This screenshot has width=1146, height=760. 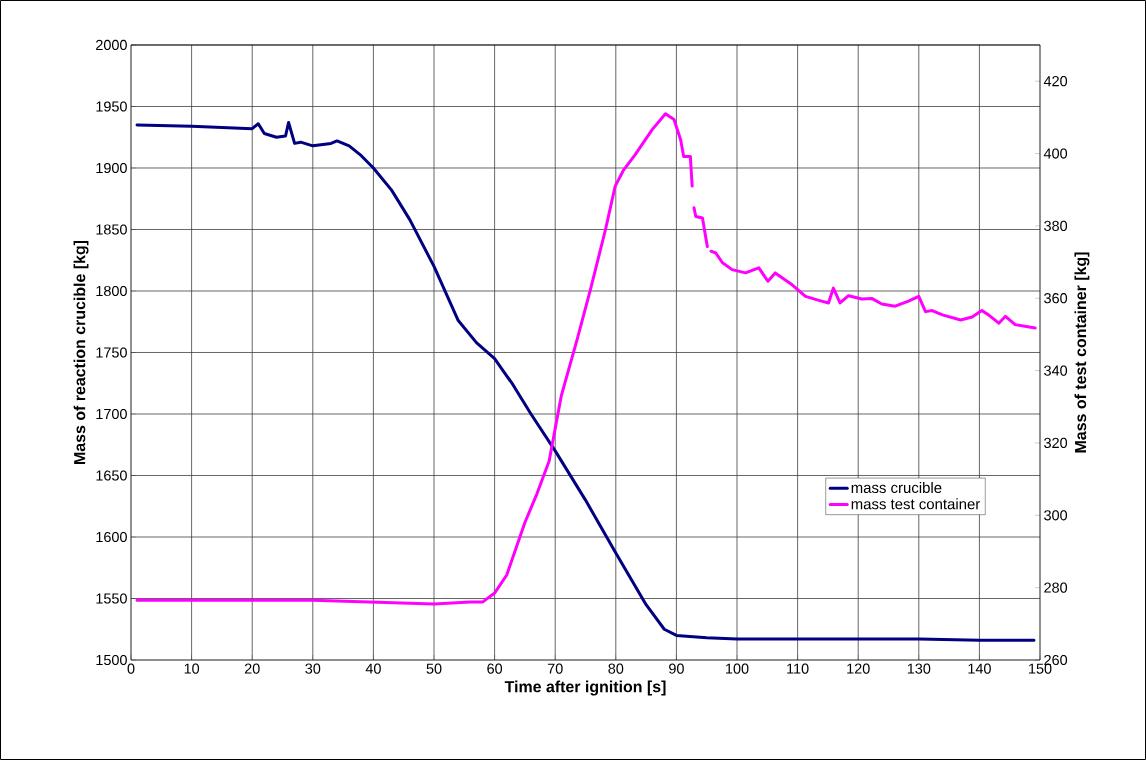 What do you see at coordinates (111, 168) in the screenshot?
I see `y-tick-label: 1900` at bounding box center [111, 168].